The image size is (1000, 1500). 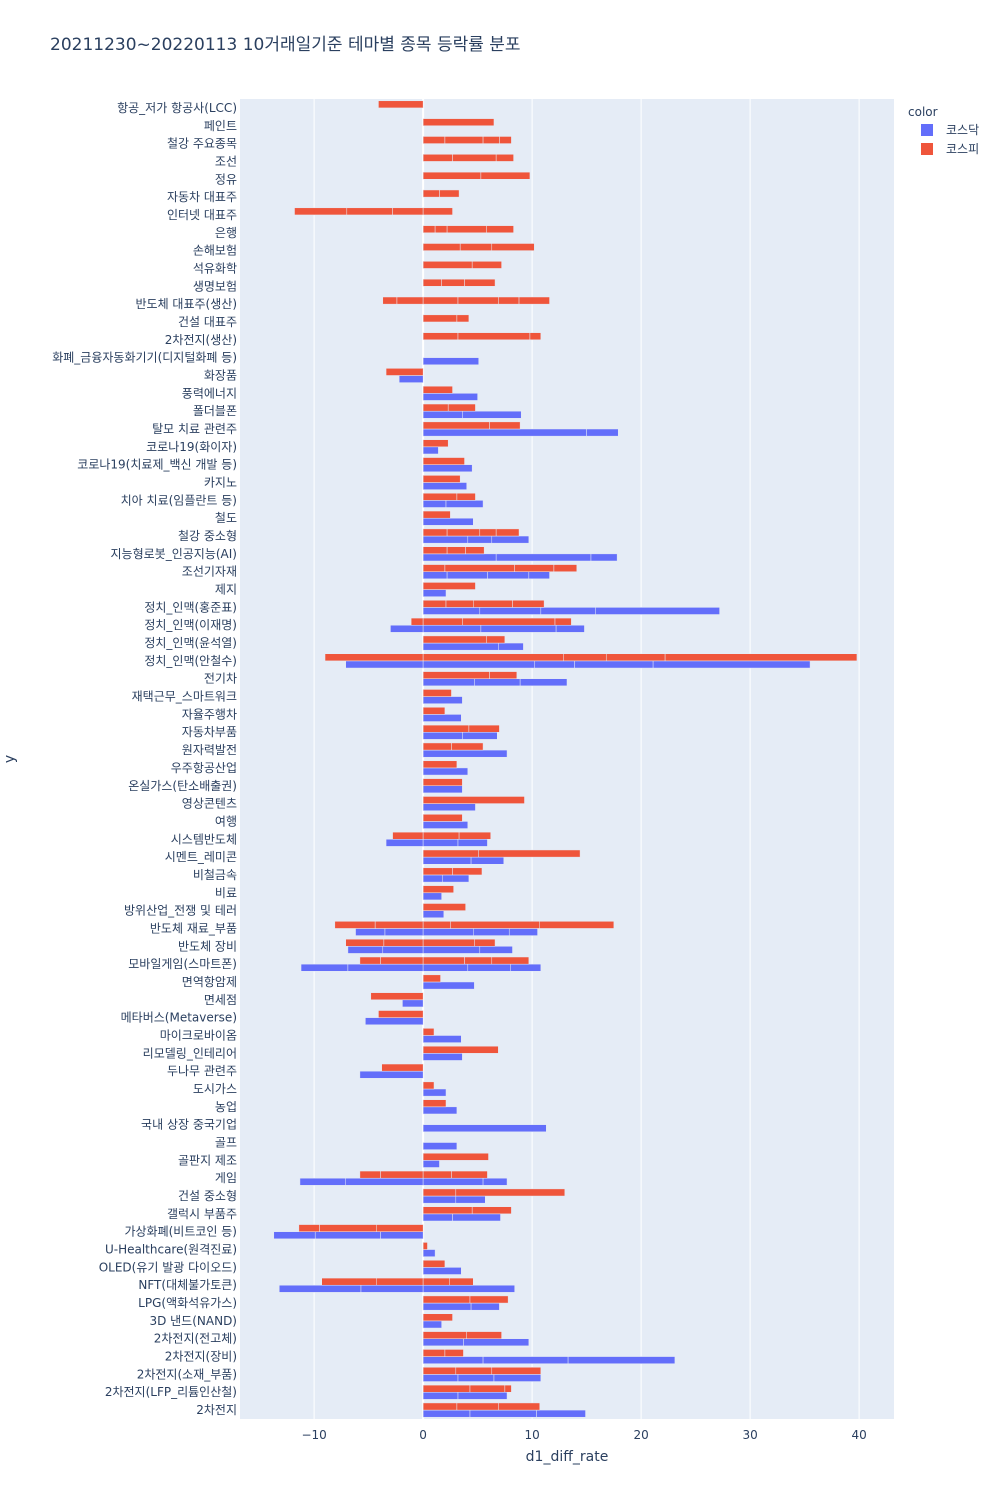 I want to click on y-tick-label: 리모델링_인테리어, so click(x=190, y=1053).